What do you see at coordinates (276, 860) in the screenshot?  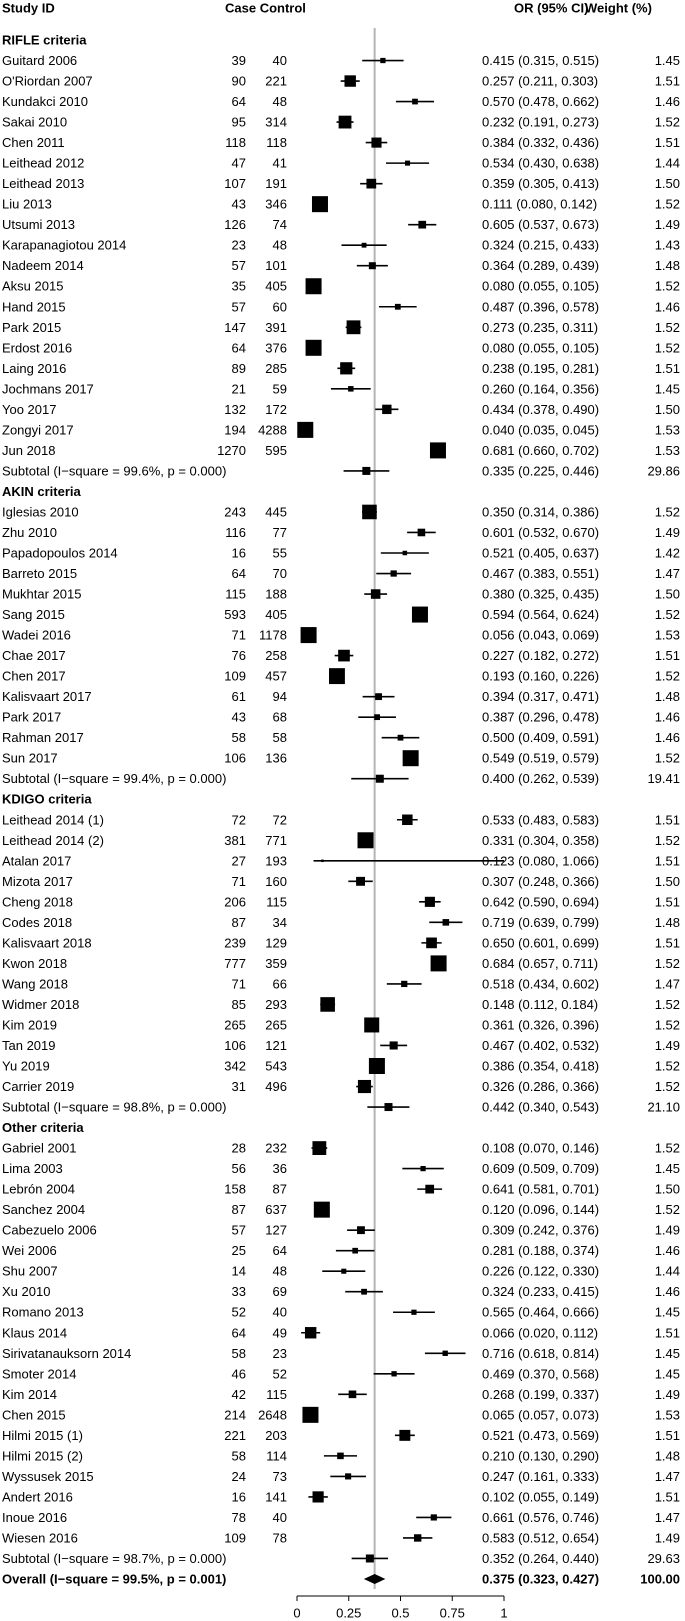 I see `control-count: 193` at bounding box center [276, 860].